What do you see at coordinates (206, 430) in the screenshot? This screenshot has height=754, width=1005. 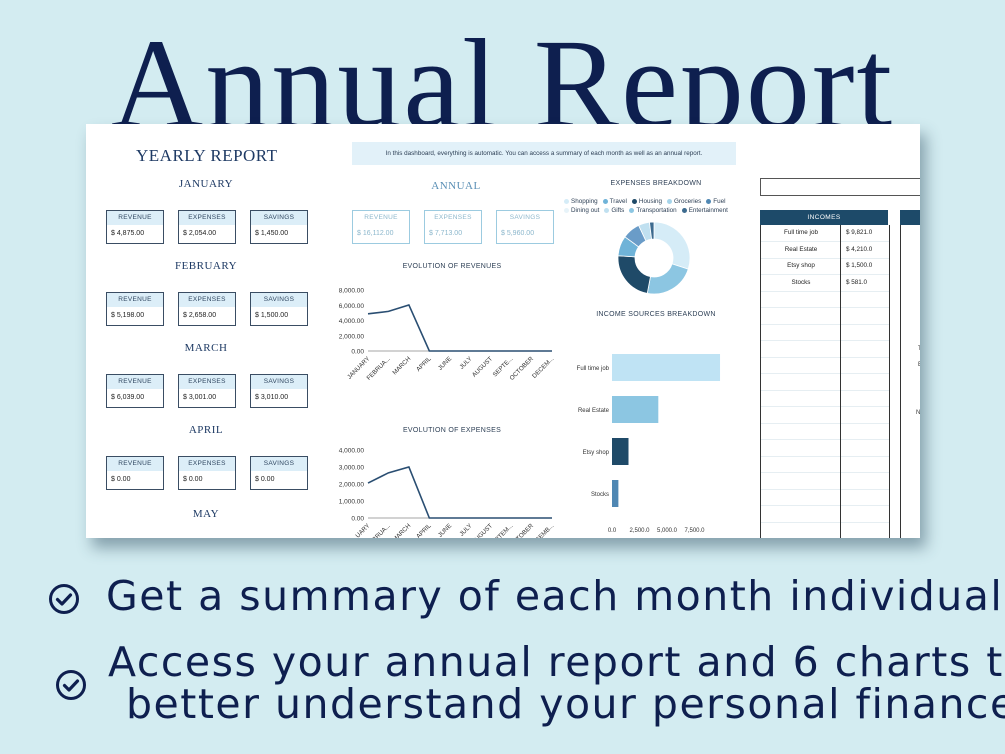 I see `month-title: APRIL` at bounding box center [206, 430].